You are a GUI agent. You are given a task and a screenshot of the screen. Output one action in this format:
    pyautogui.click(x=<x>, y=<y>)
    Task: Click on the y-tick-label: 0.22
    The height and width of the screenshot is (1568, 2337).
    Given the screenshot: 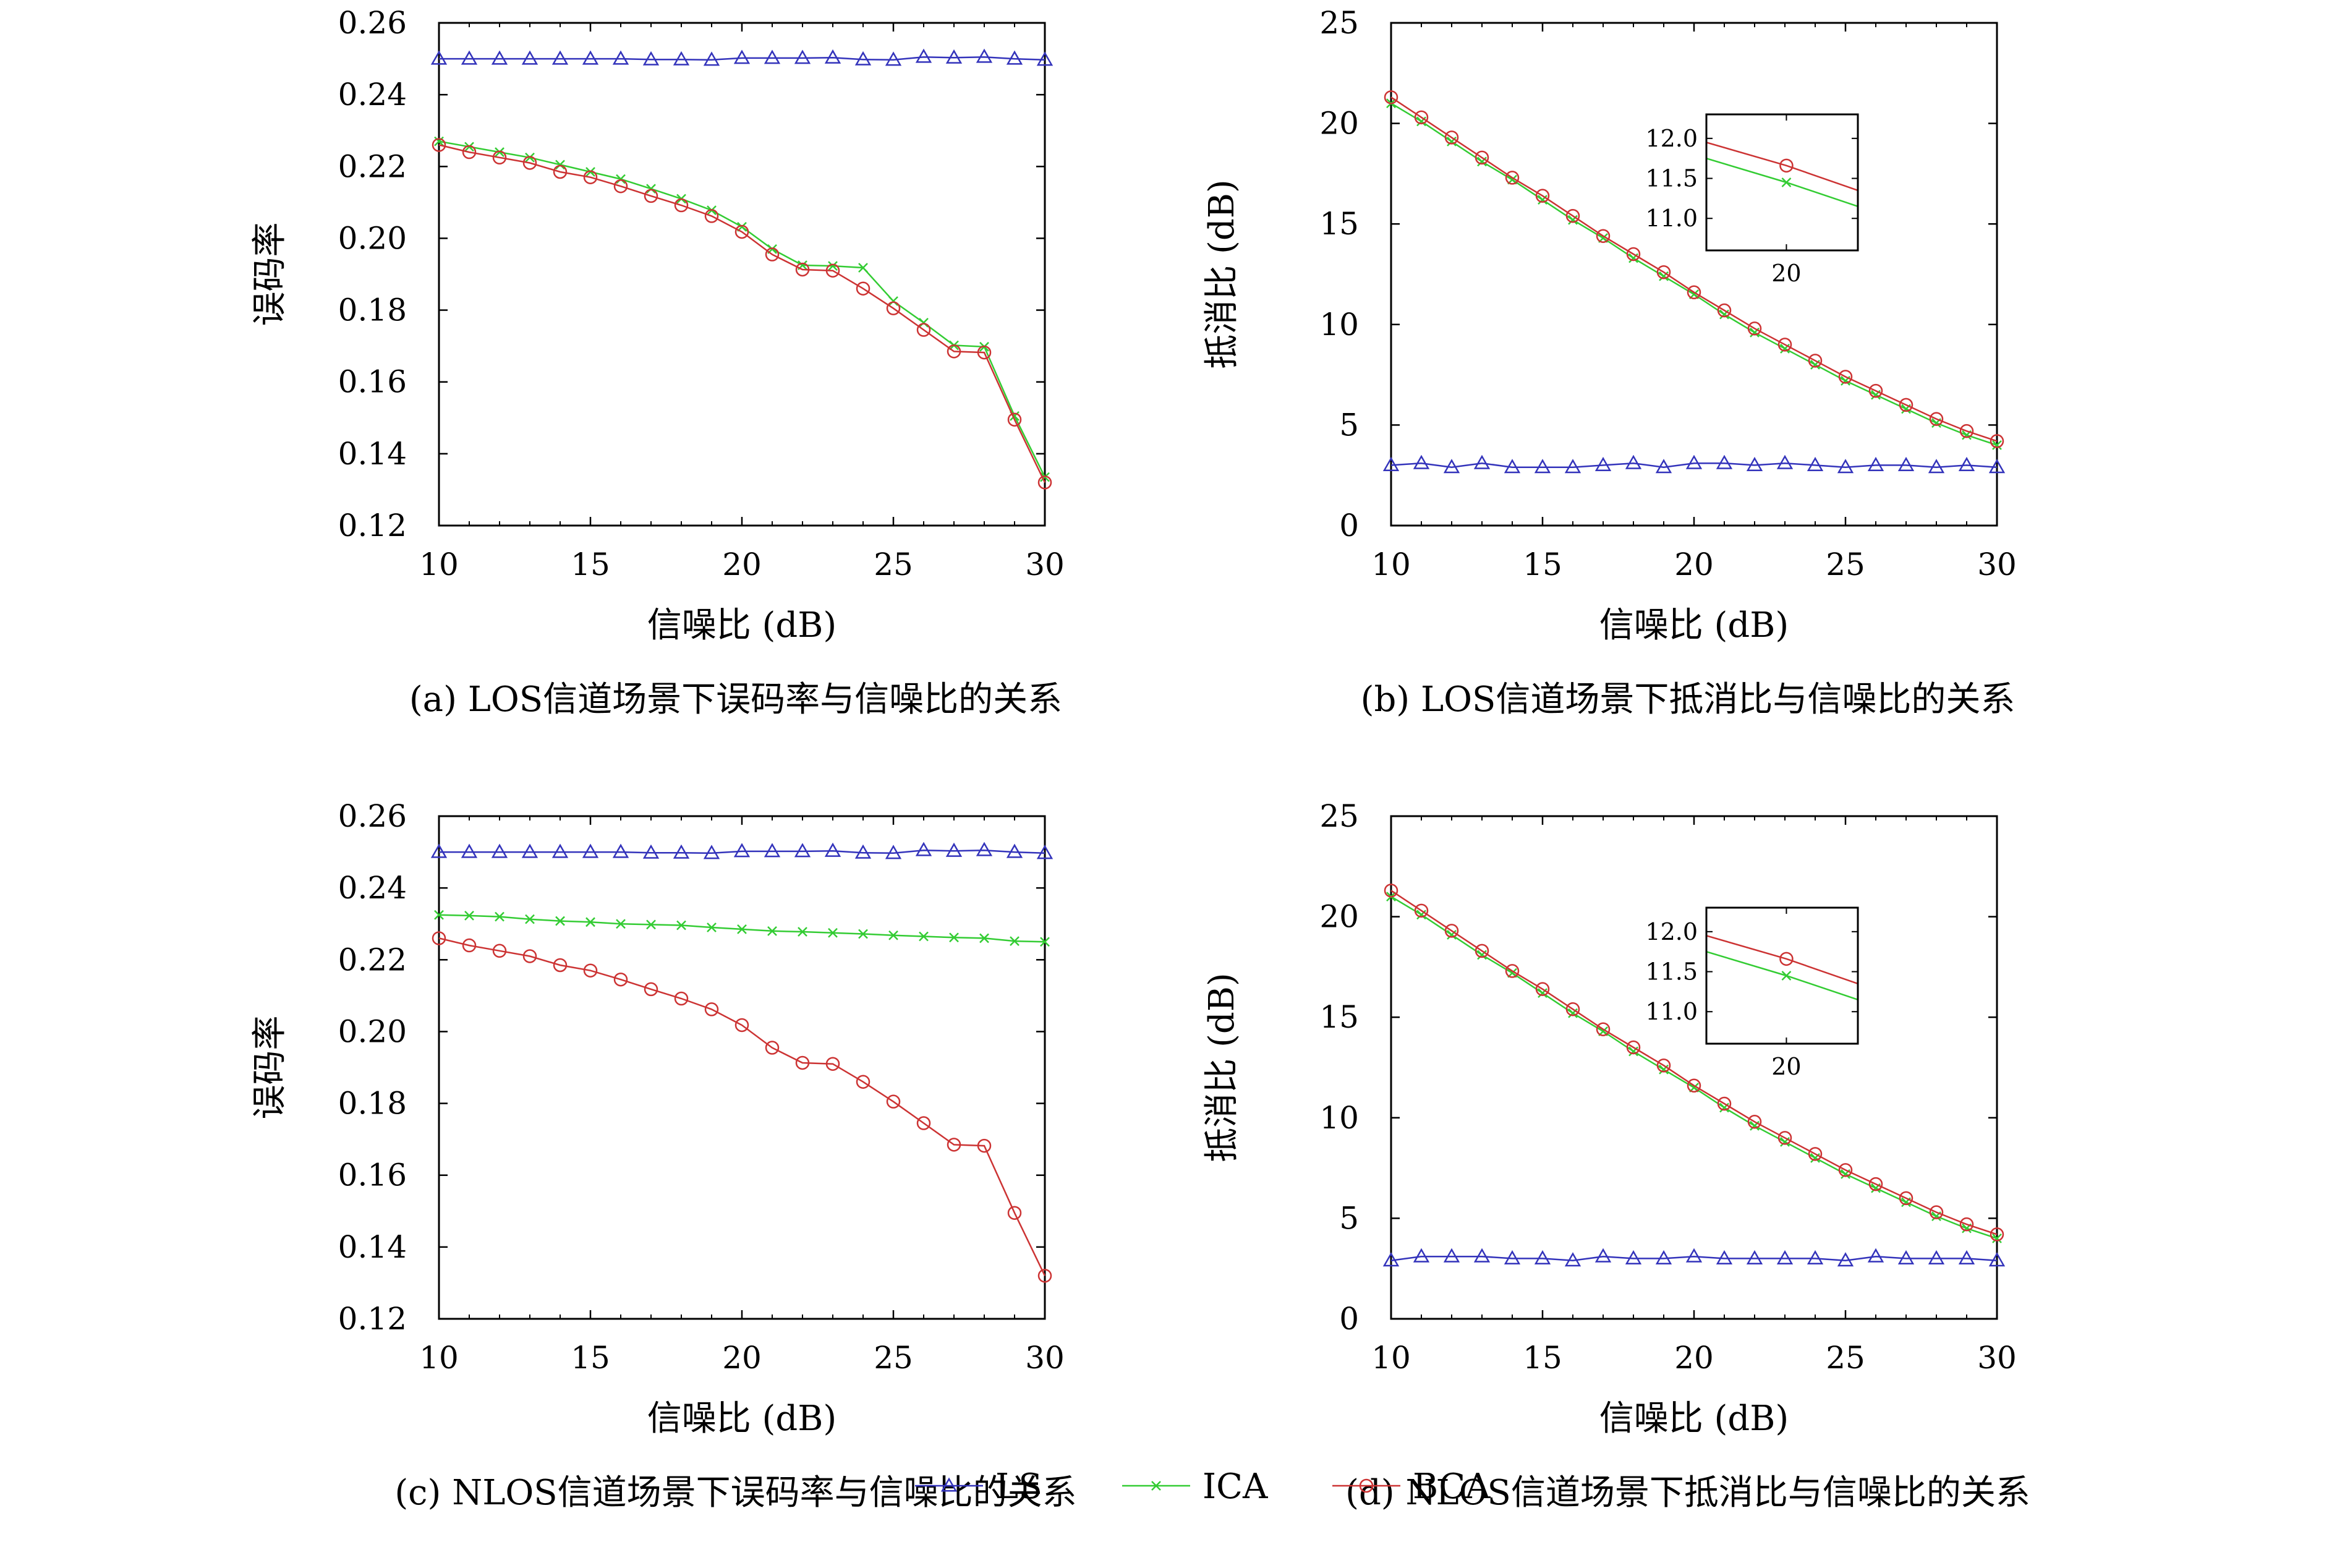 What is the action you would take?
    pyautogui.click(x=372, y=166)
    